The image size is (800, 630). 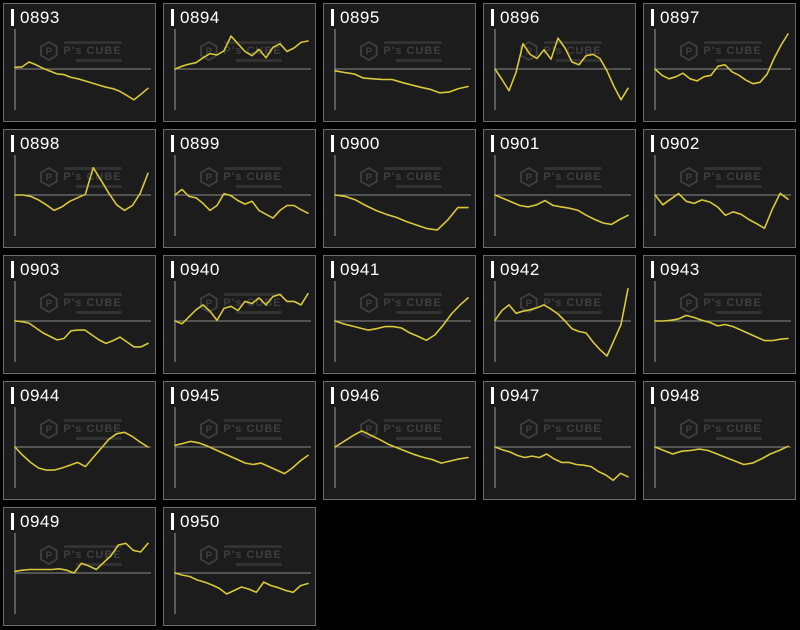 I want to click on machine-chart-tile: 0950 P P's CUBE, so click(x=239, y=566).